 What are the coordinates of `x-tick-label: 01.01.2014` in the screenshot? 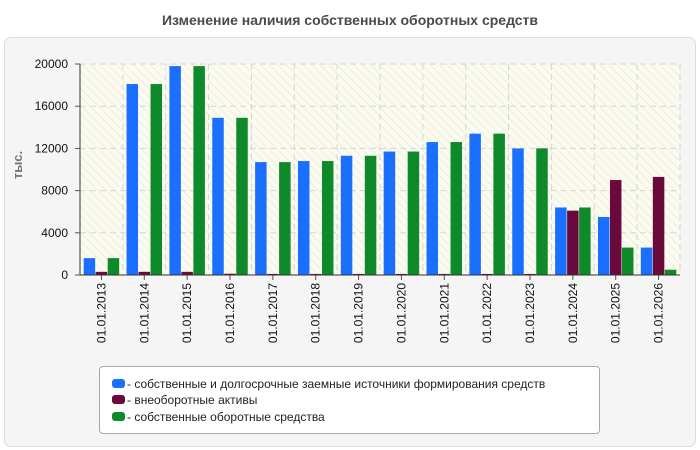 It's located at (144, 313).